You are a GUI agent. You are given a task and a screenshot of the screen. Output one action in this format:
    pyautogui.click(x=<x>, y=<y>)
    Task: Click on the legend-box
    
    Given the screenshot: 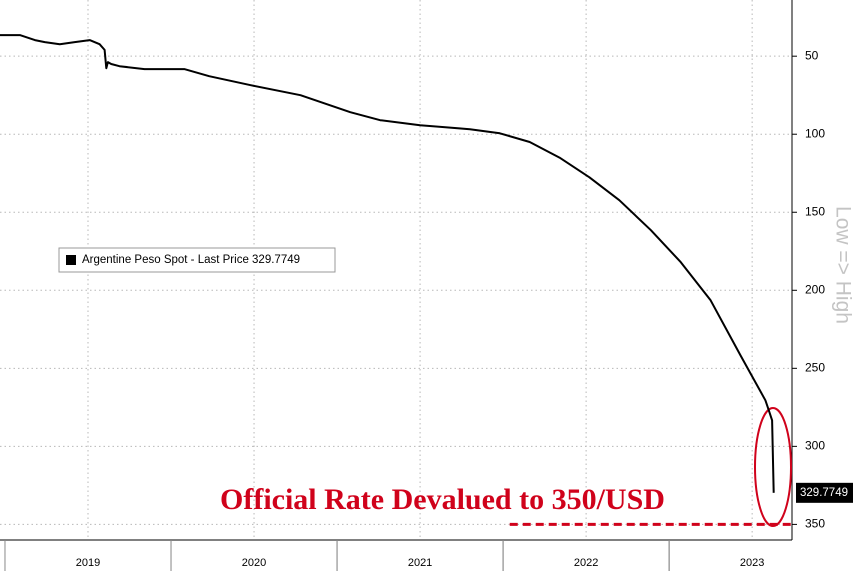 What is the action you would take?
    pyautogui.click(x=197, y=260)
    